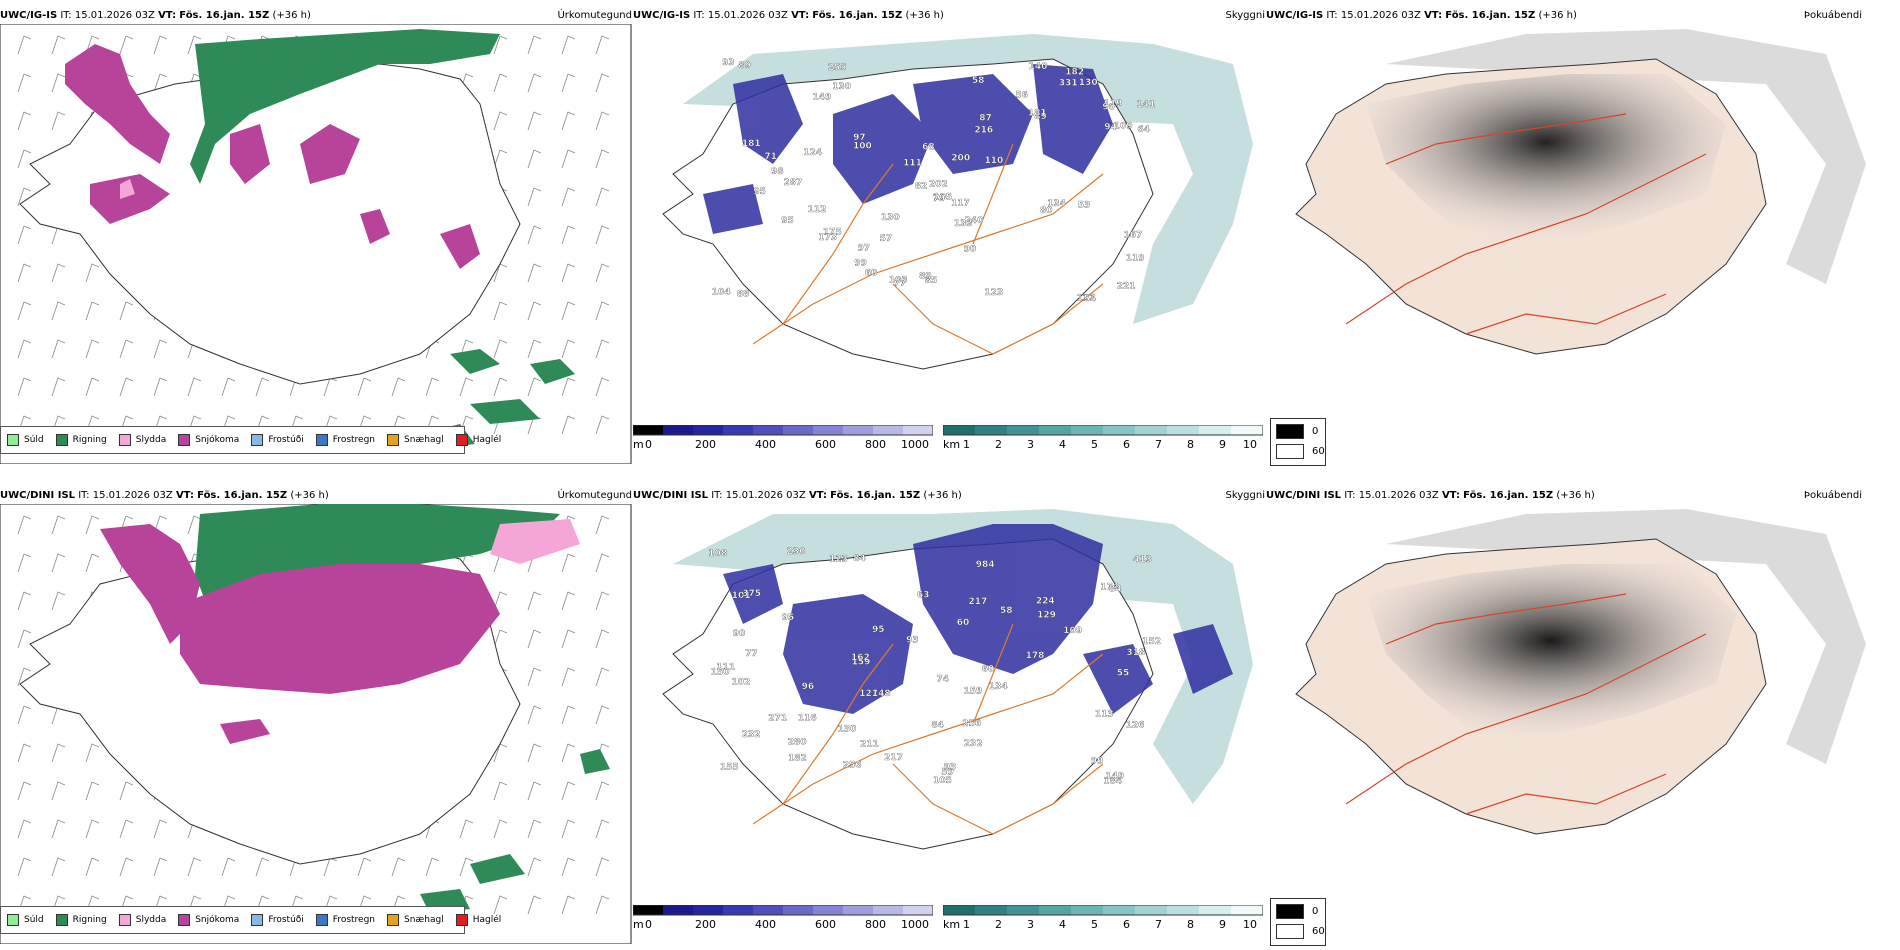 The height and width of the screenshot is (950, 1900). Describe the element at coordinates (38, 495) in the screenshot. I see `model-name: UWC/DINI ISL` at that location.